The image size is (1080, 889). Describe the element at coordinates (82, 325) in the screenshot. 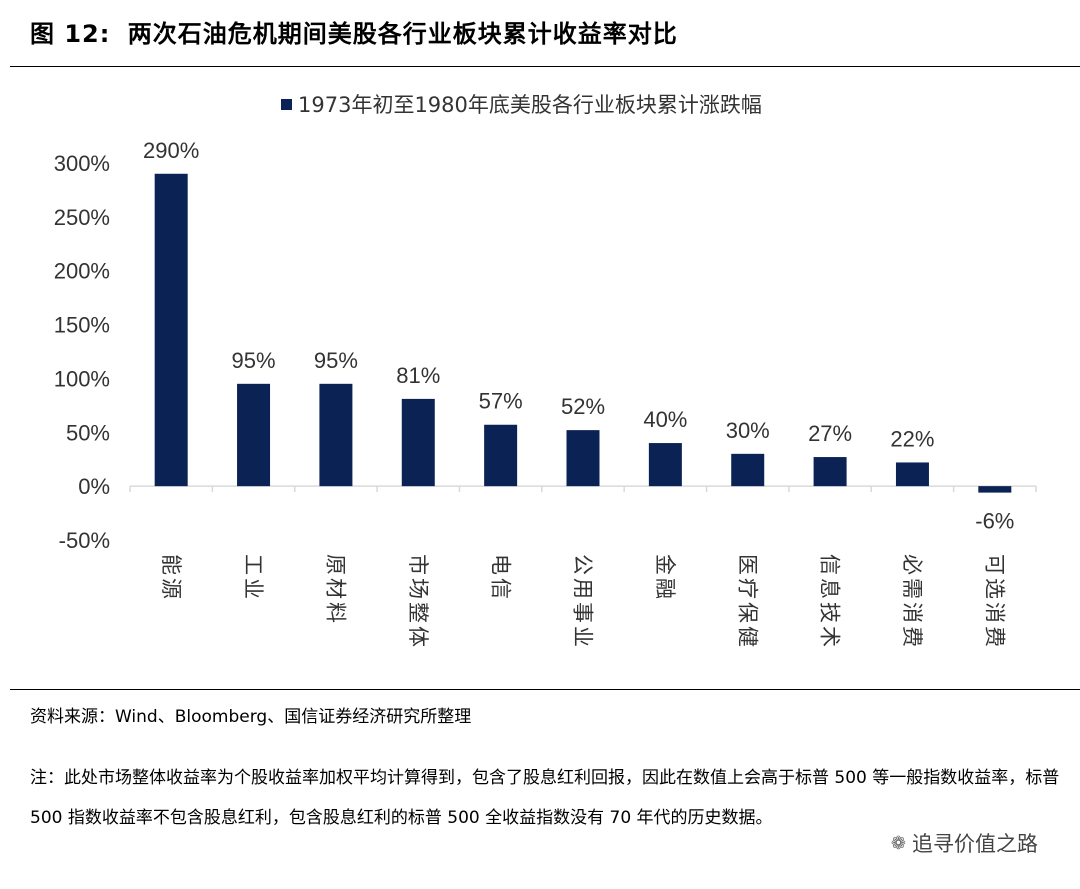

I see `y-tick-label: 150%` at that location.